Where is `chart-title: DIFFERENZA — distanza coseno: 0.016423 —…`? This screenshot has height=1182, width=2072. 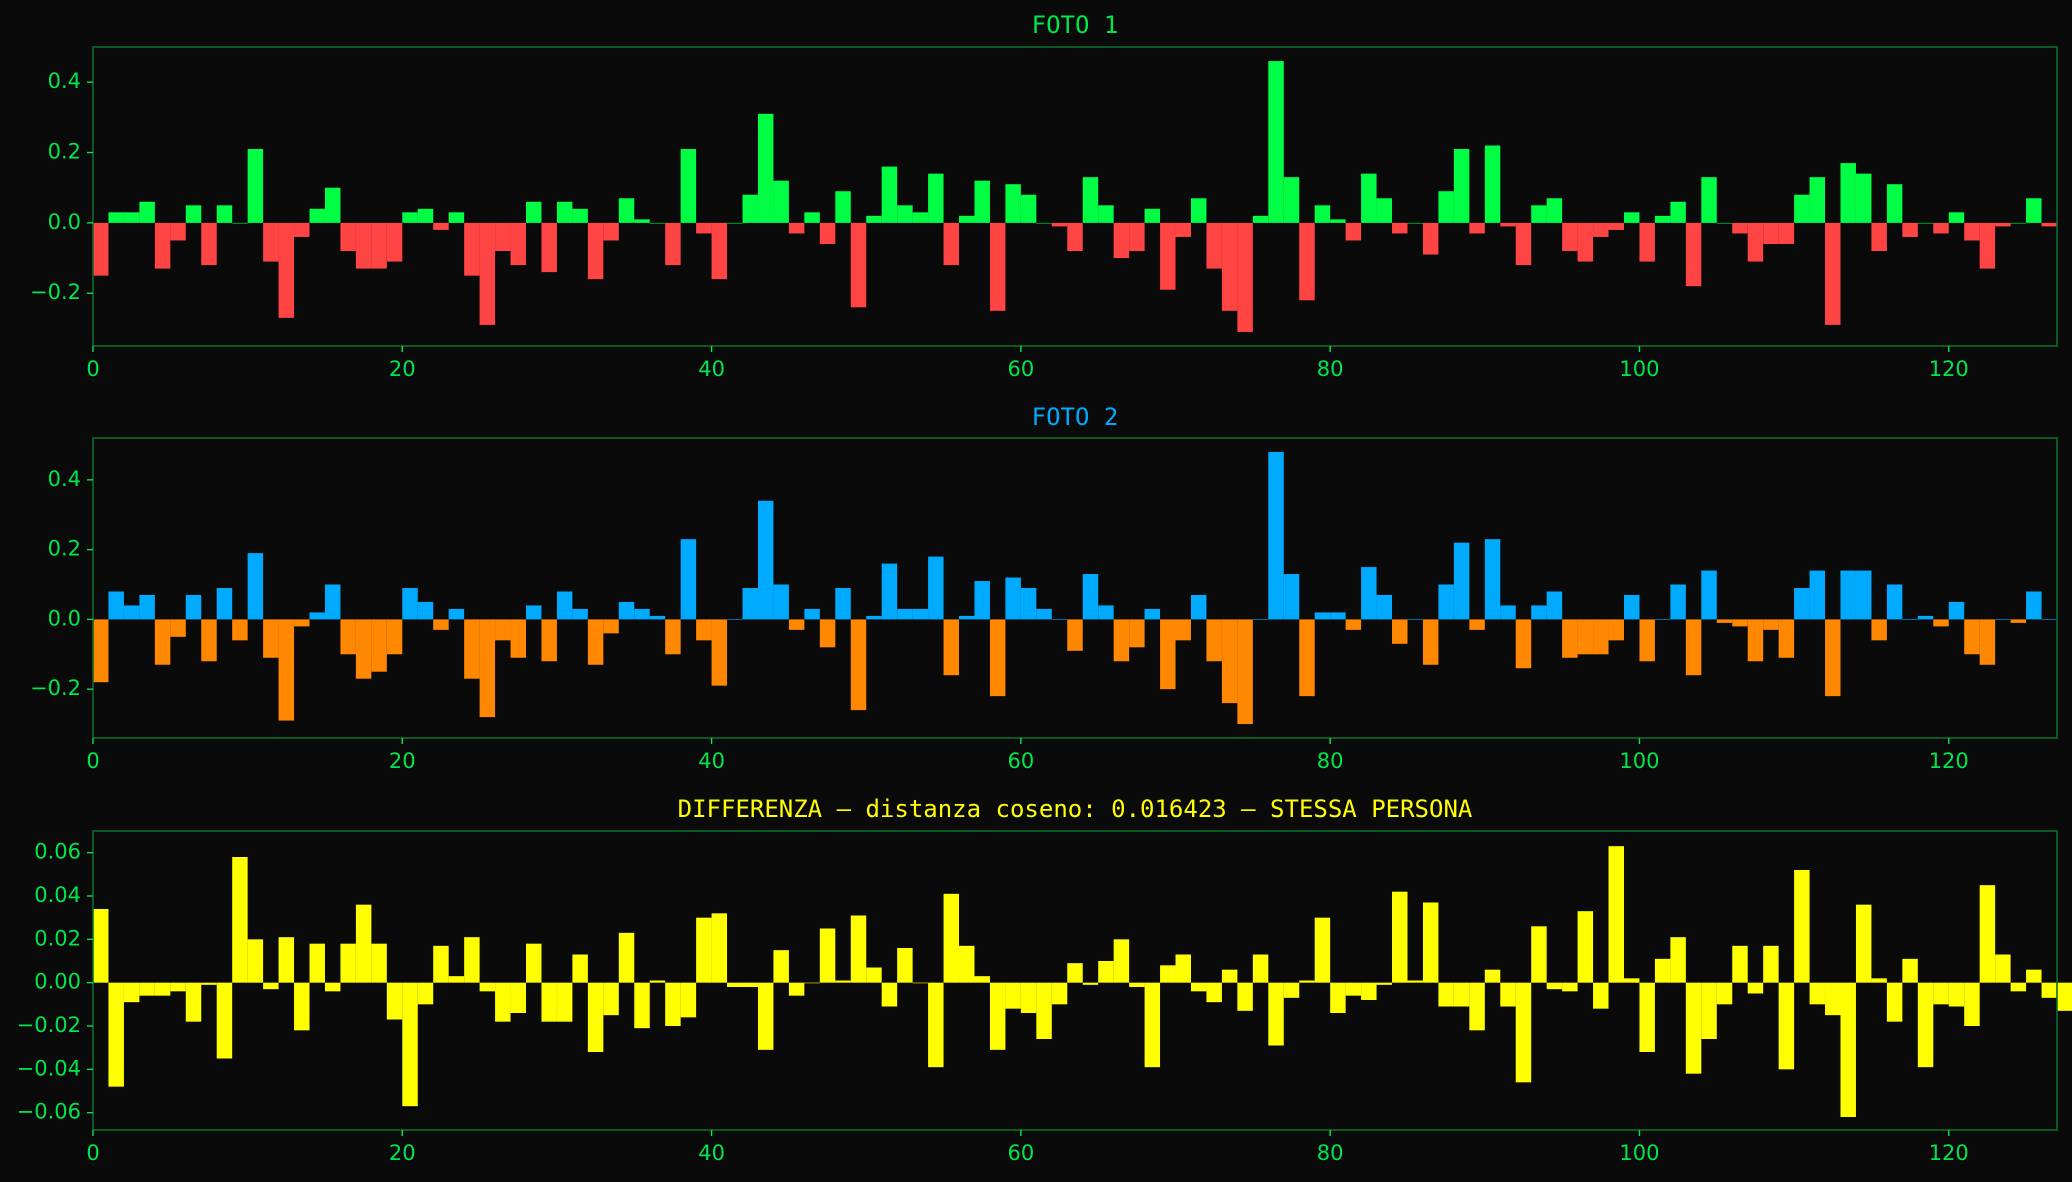
chart-title: DIFFERENZA — distanza coseno: 0.016423 —… is located at coordinates (1075, 809).